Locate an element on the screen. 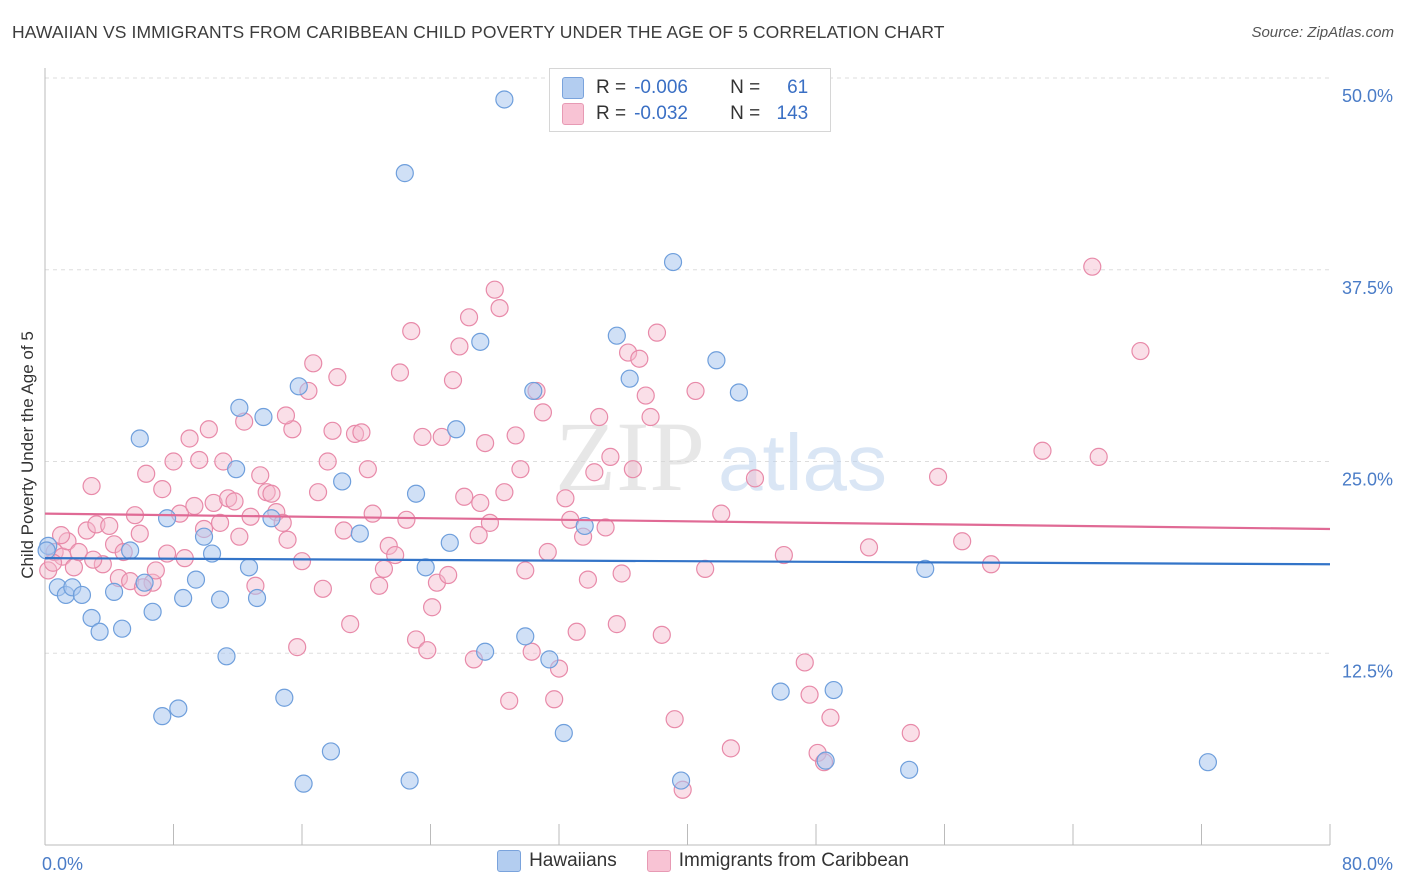 This screenshot has height=892, width=1406. y-tick-label: 50.0% is located at coordinates (1367, 96).